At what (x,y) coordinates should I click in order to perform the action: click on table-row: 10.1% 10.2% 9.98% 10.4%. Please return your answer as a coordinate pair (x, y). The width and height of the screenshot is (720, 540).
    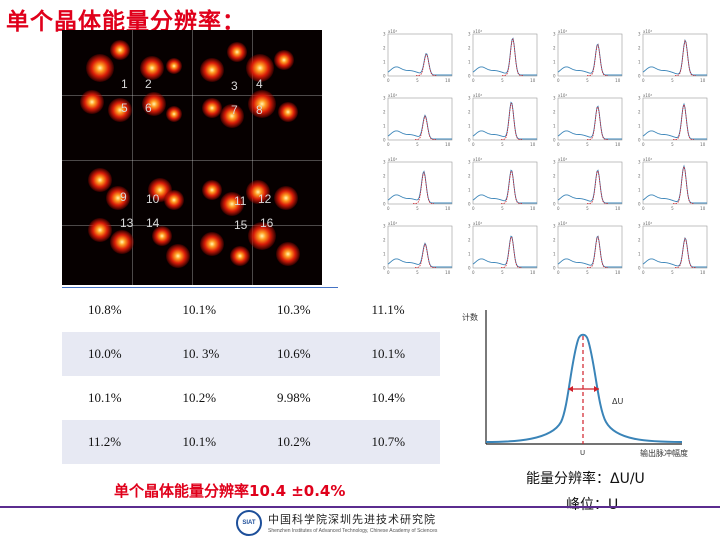
    Looking at the image, I should click on (251, 398).